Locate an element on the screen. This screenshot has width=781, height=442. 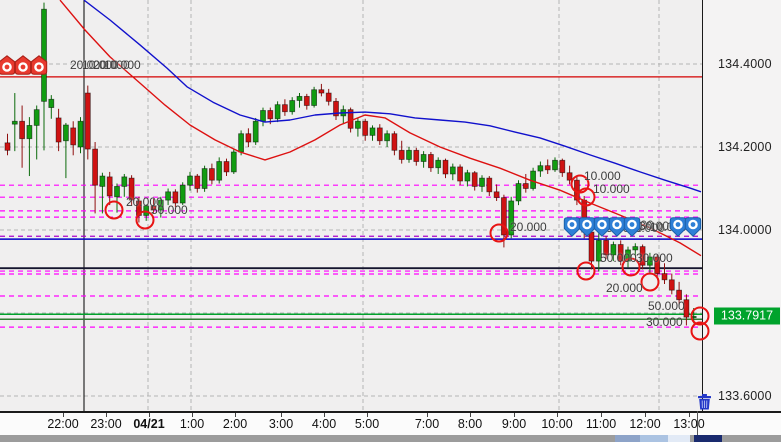
price-axis-label: 134.2000 is located at coordinates (745, 146).